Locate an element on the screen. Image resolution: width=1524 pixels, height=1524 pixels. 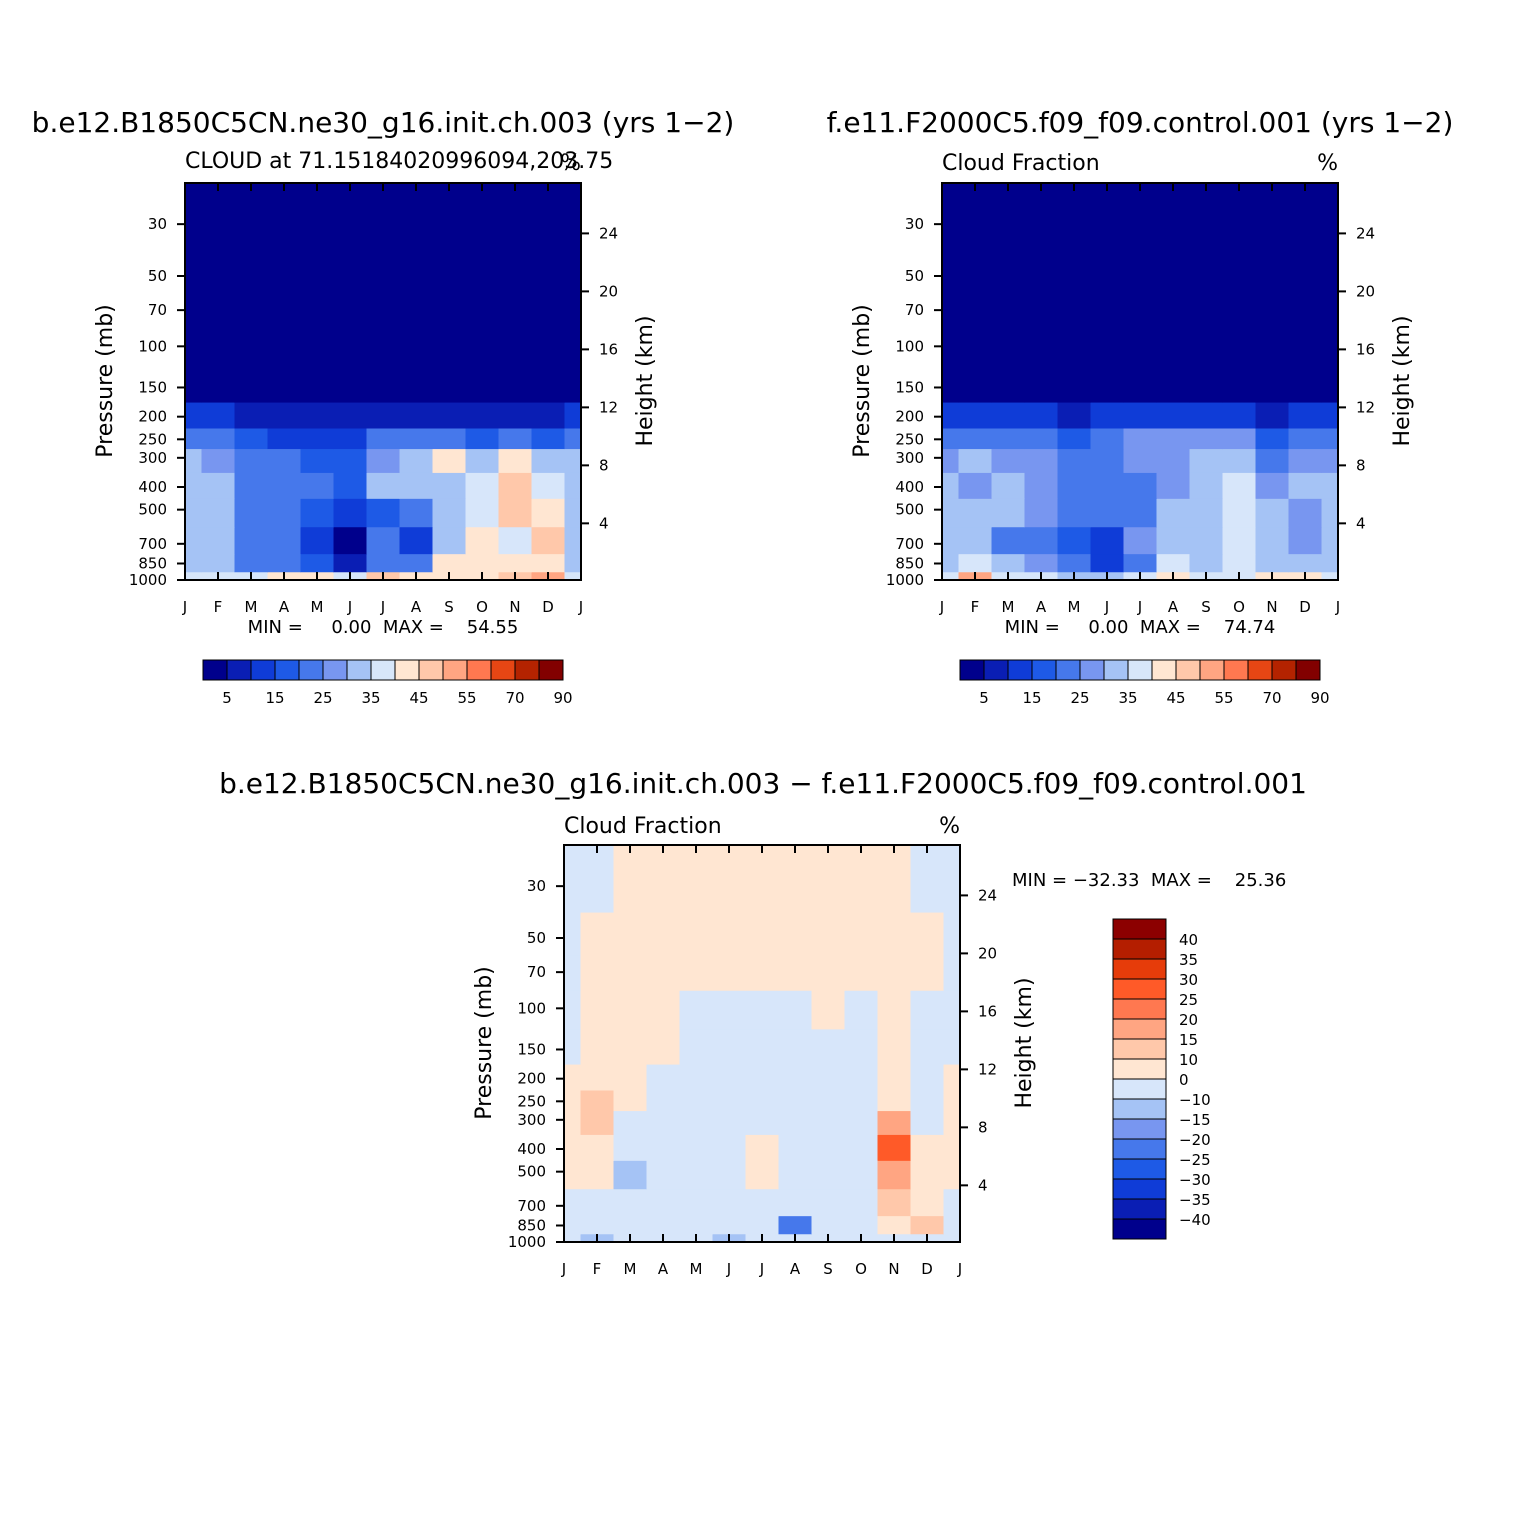
colorbar-label: 45 is located at coordinates (418, 698).